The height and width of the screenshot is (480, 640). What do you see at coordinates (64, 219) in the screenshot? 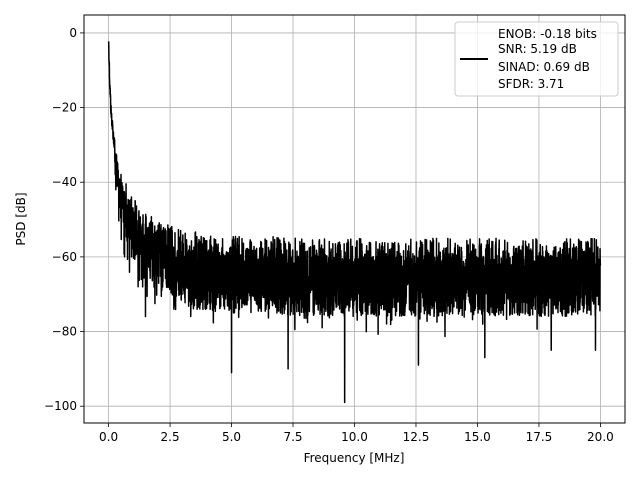
I see `y-axis-ticks: 0 −20 −40 −60 −80 −100` at bounding box center [64, 219].